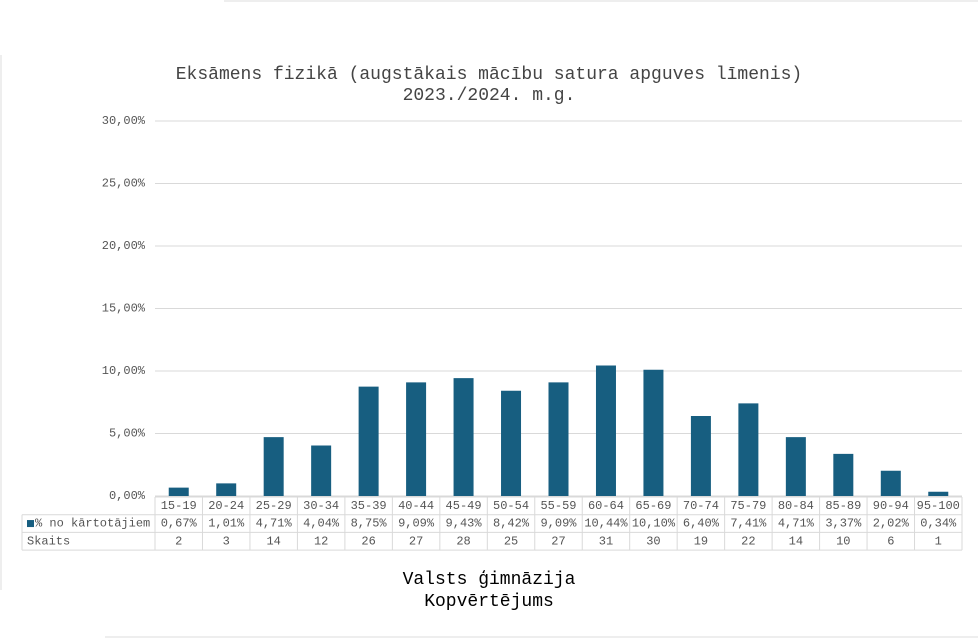  Describe the element at coordinates (748, 506) in the screenshot. I see `x-tick-label: 75-79` at that location.